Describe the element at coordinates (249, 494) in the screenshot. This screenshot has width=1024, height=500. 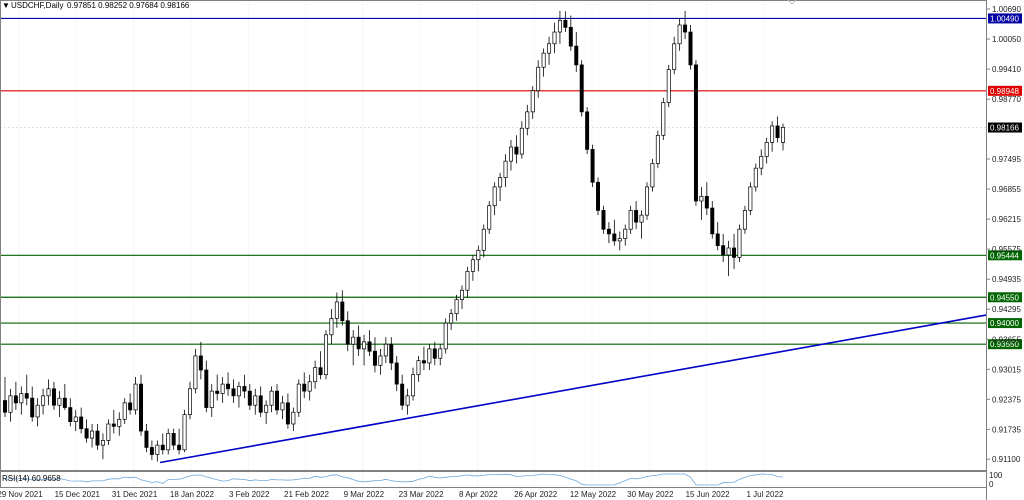
I see `x-tick-label: 3 Feb 2022` at that location.